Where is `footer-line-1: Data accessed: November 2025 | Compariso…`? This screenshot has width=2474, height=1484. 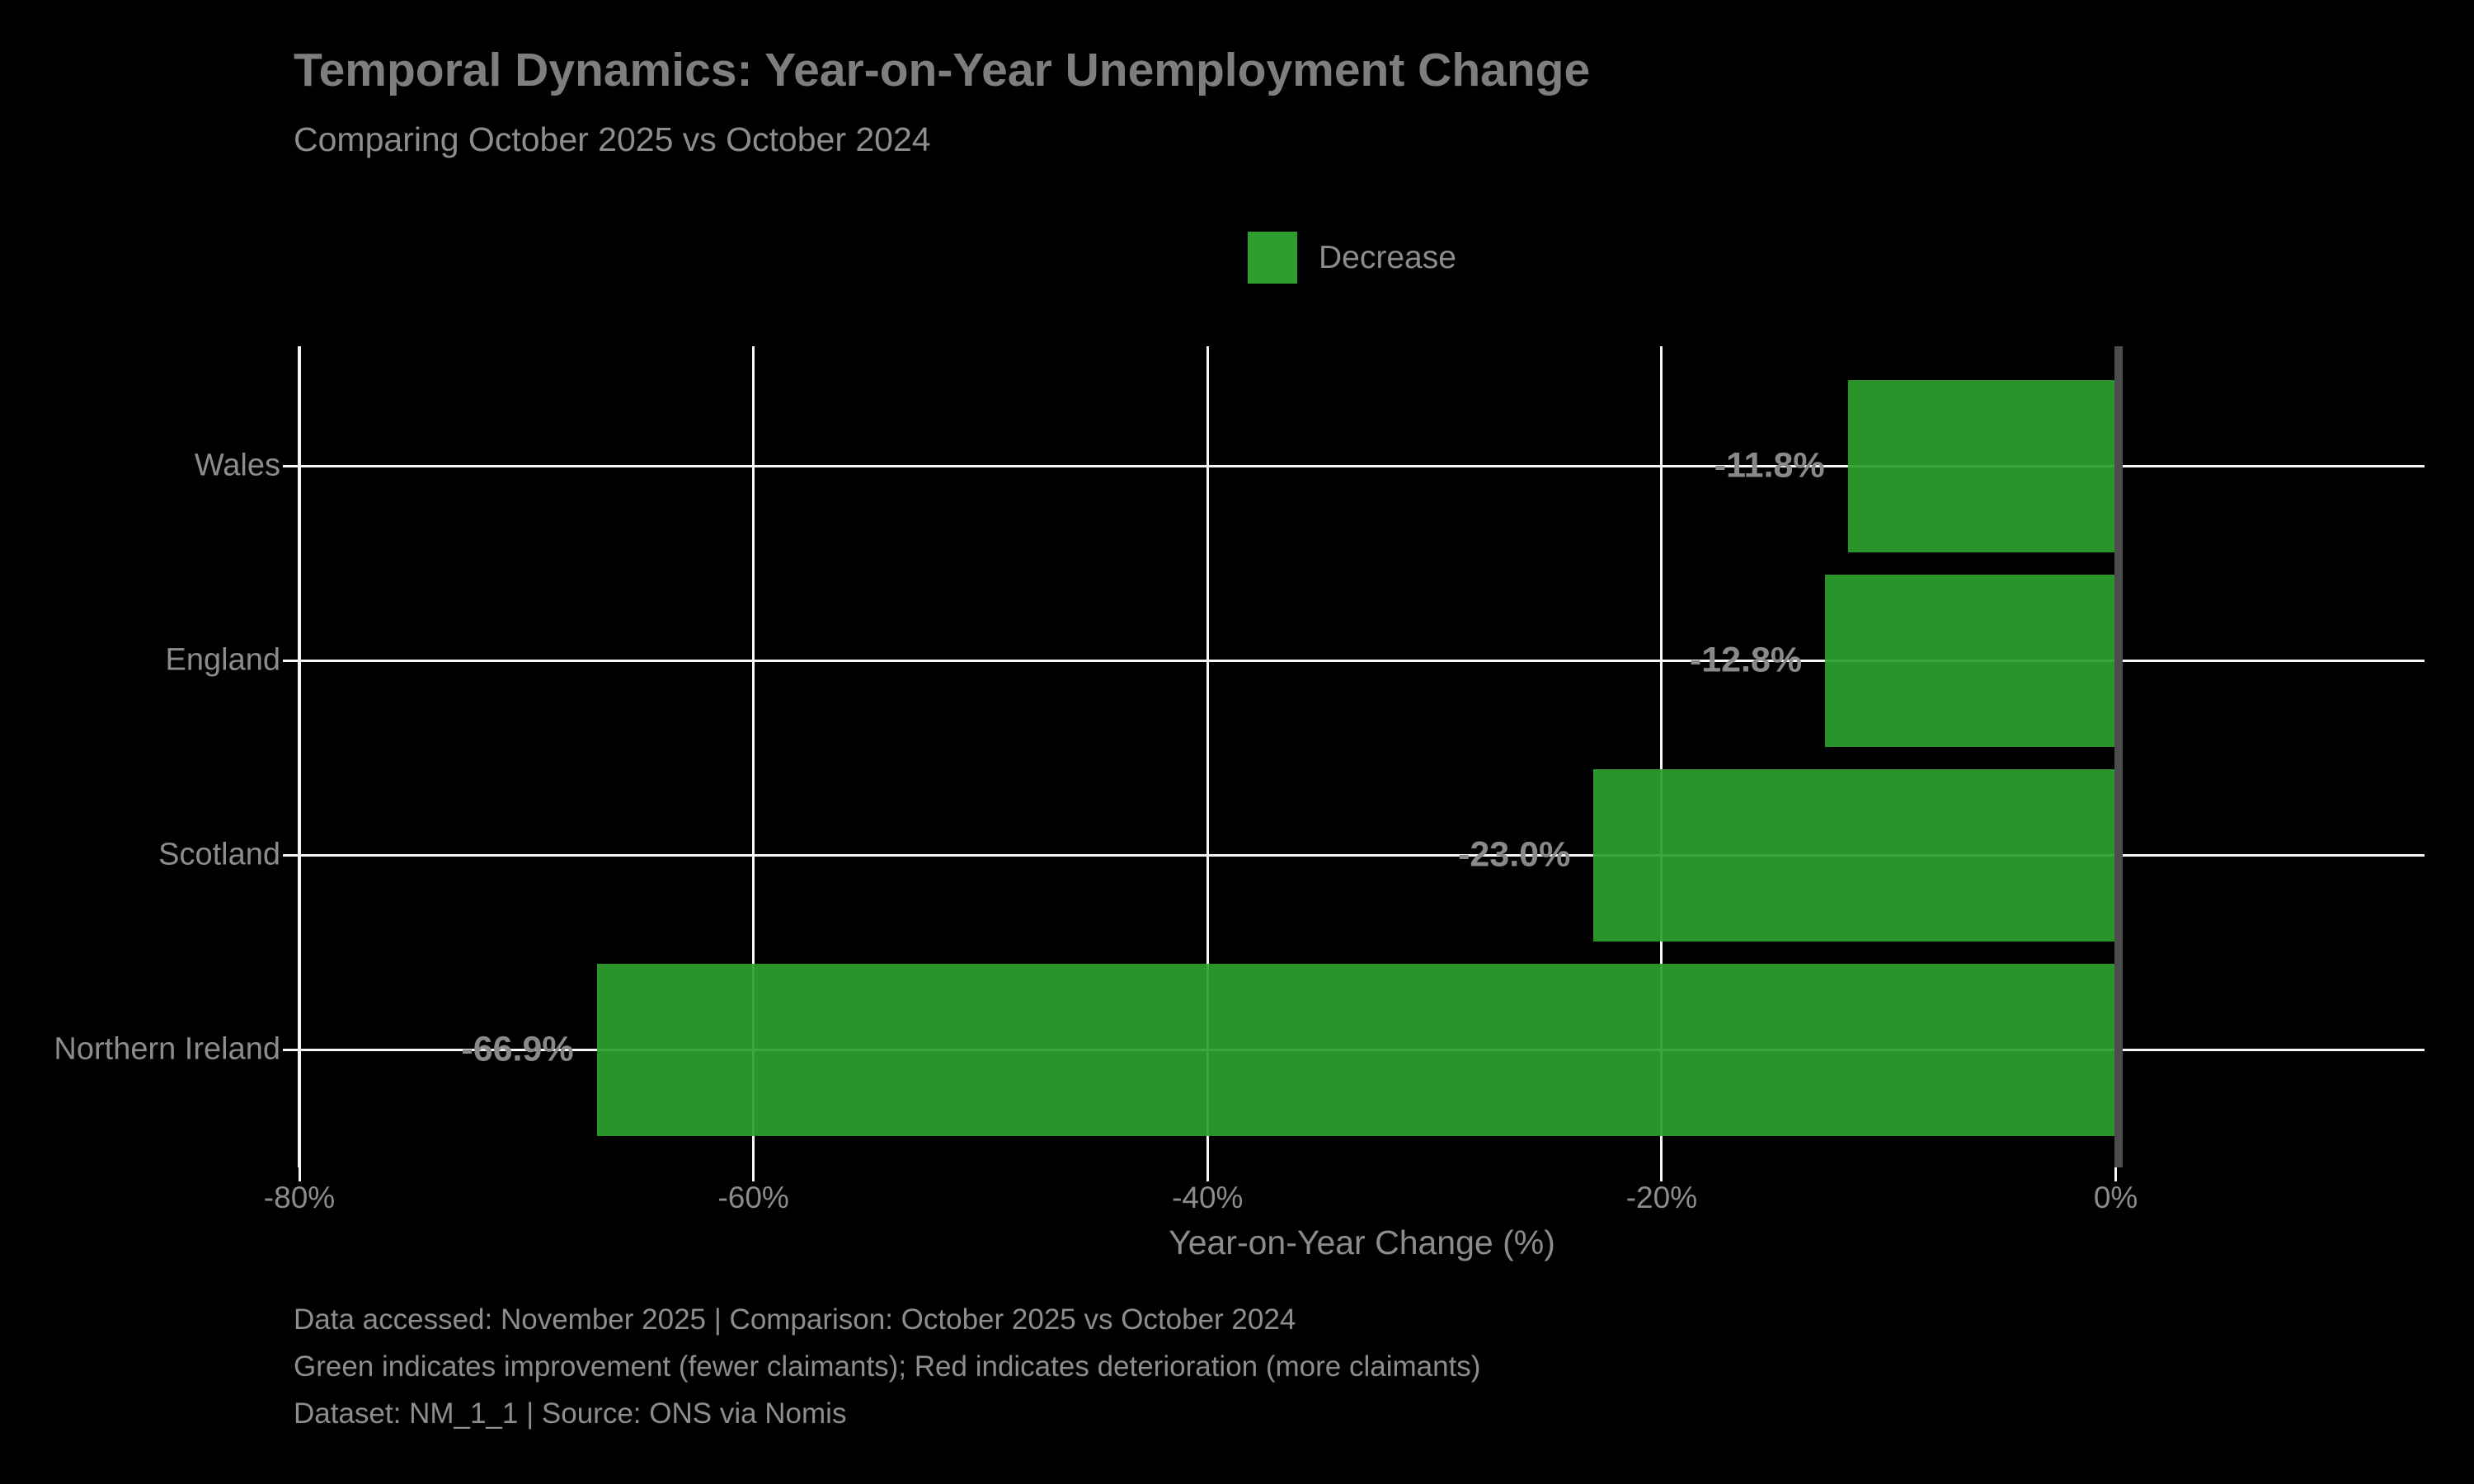 footer-line-1: Data accessed: November 2025 | Compariso… is located at coordinates (795, 1319).